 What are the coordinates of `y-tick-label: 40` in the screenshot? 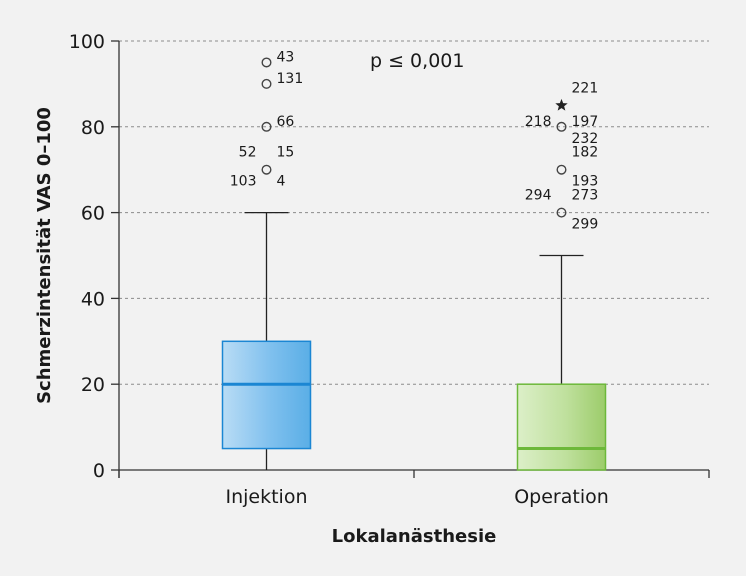 It's located at (93, 299).